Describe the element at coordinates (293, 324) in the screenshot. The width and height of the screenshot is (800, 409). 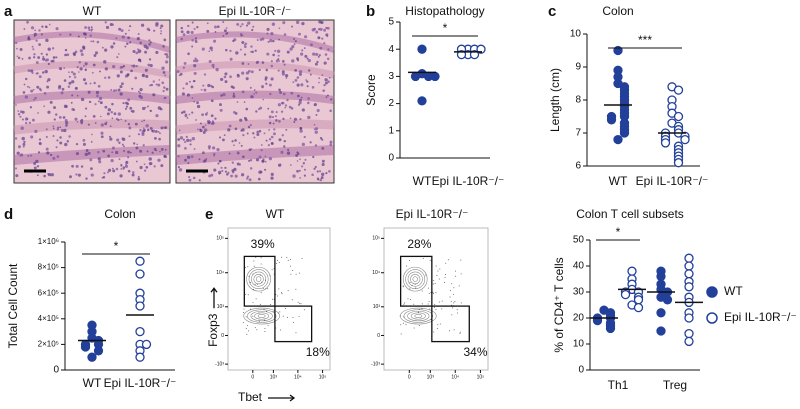
I see `gate` at that location.